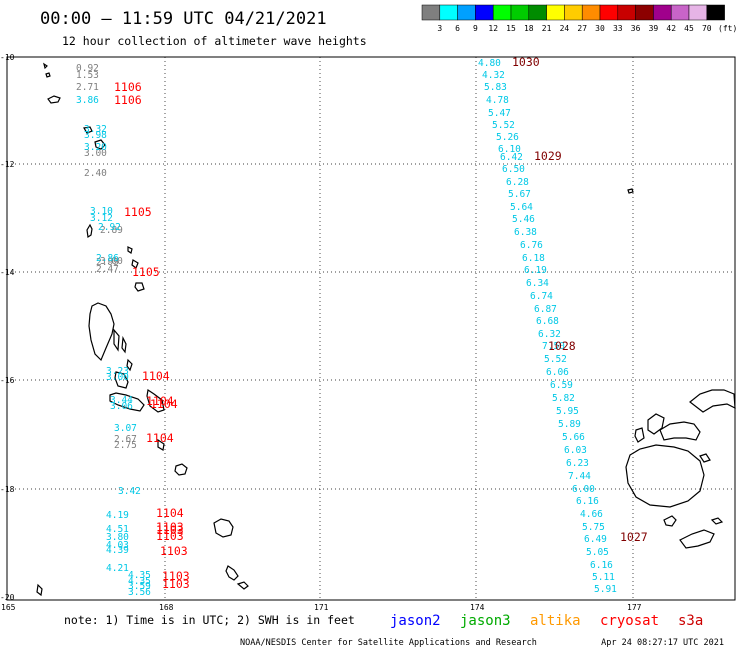  I want to click on lat-label: -12, so click(7, 164).